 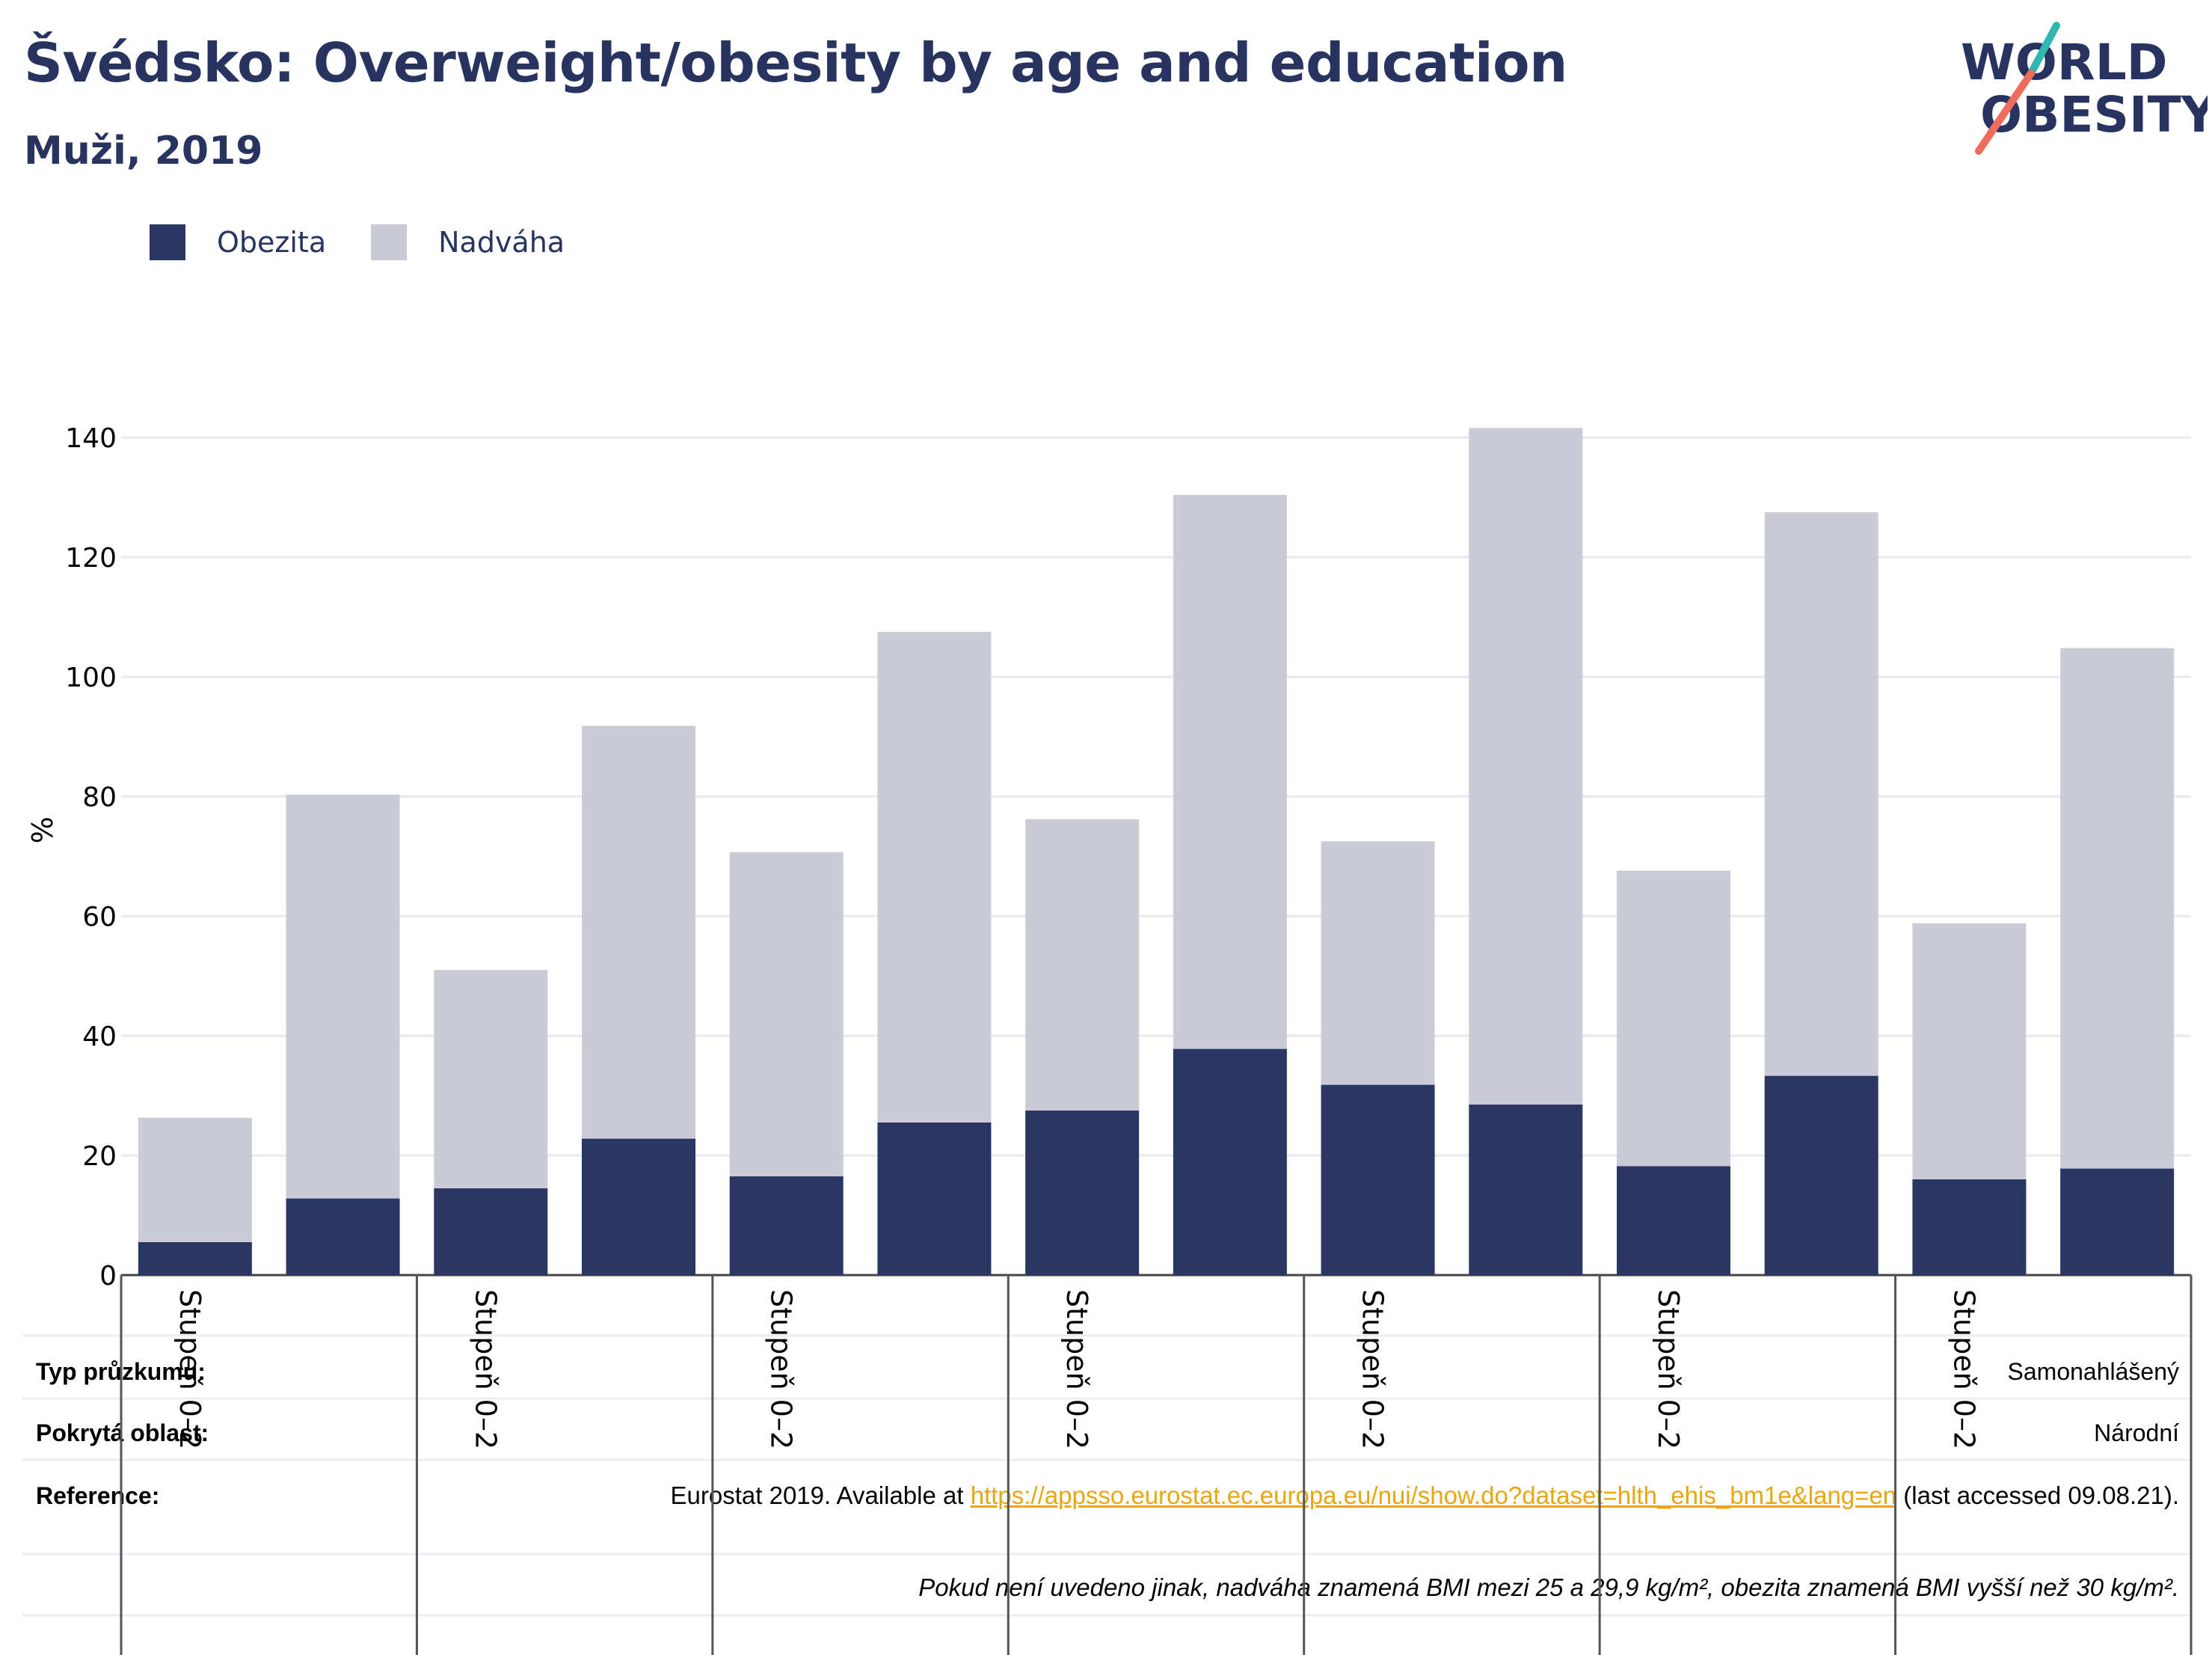 What do you see at coordinates (2093, 1371) in the screenshot?
I see `survey-type-value: Samonahlášený` at bounding box center [2093, 1371].